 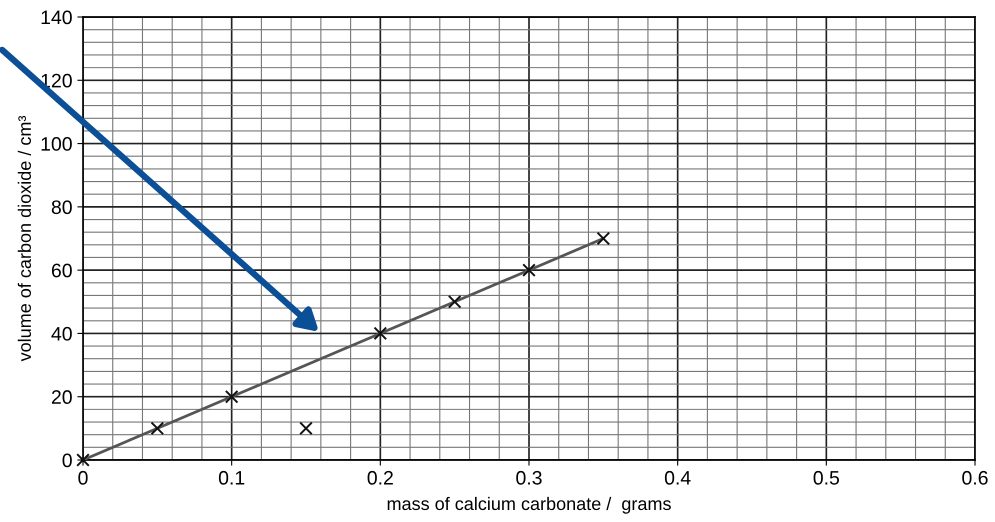 I want to click on x-tick-label: 0.4, so click(x=677, y=477).